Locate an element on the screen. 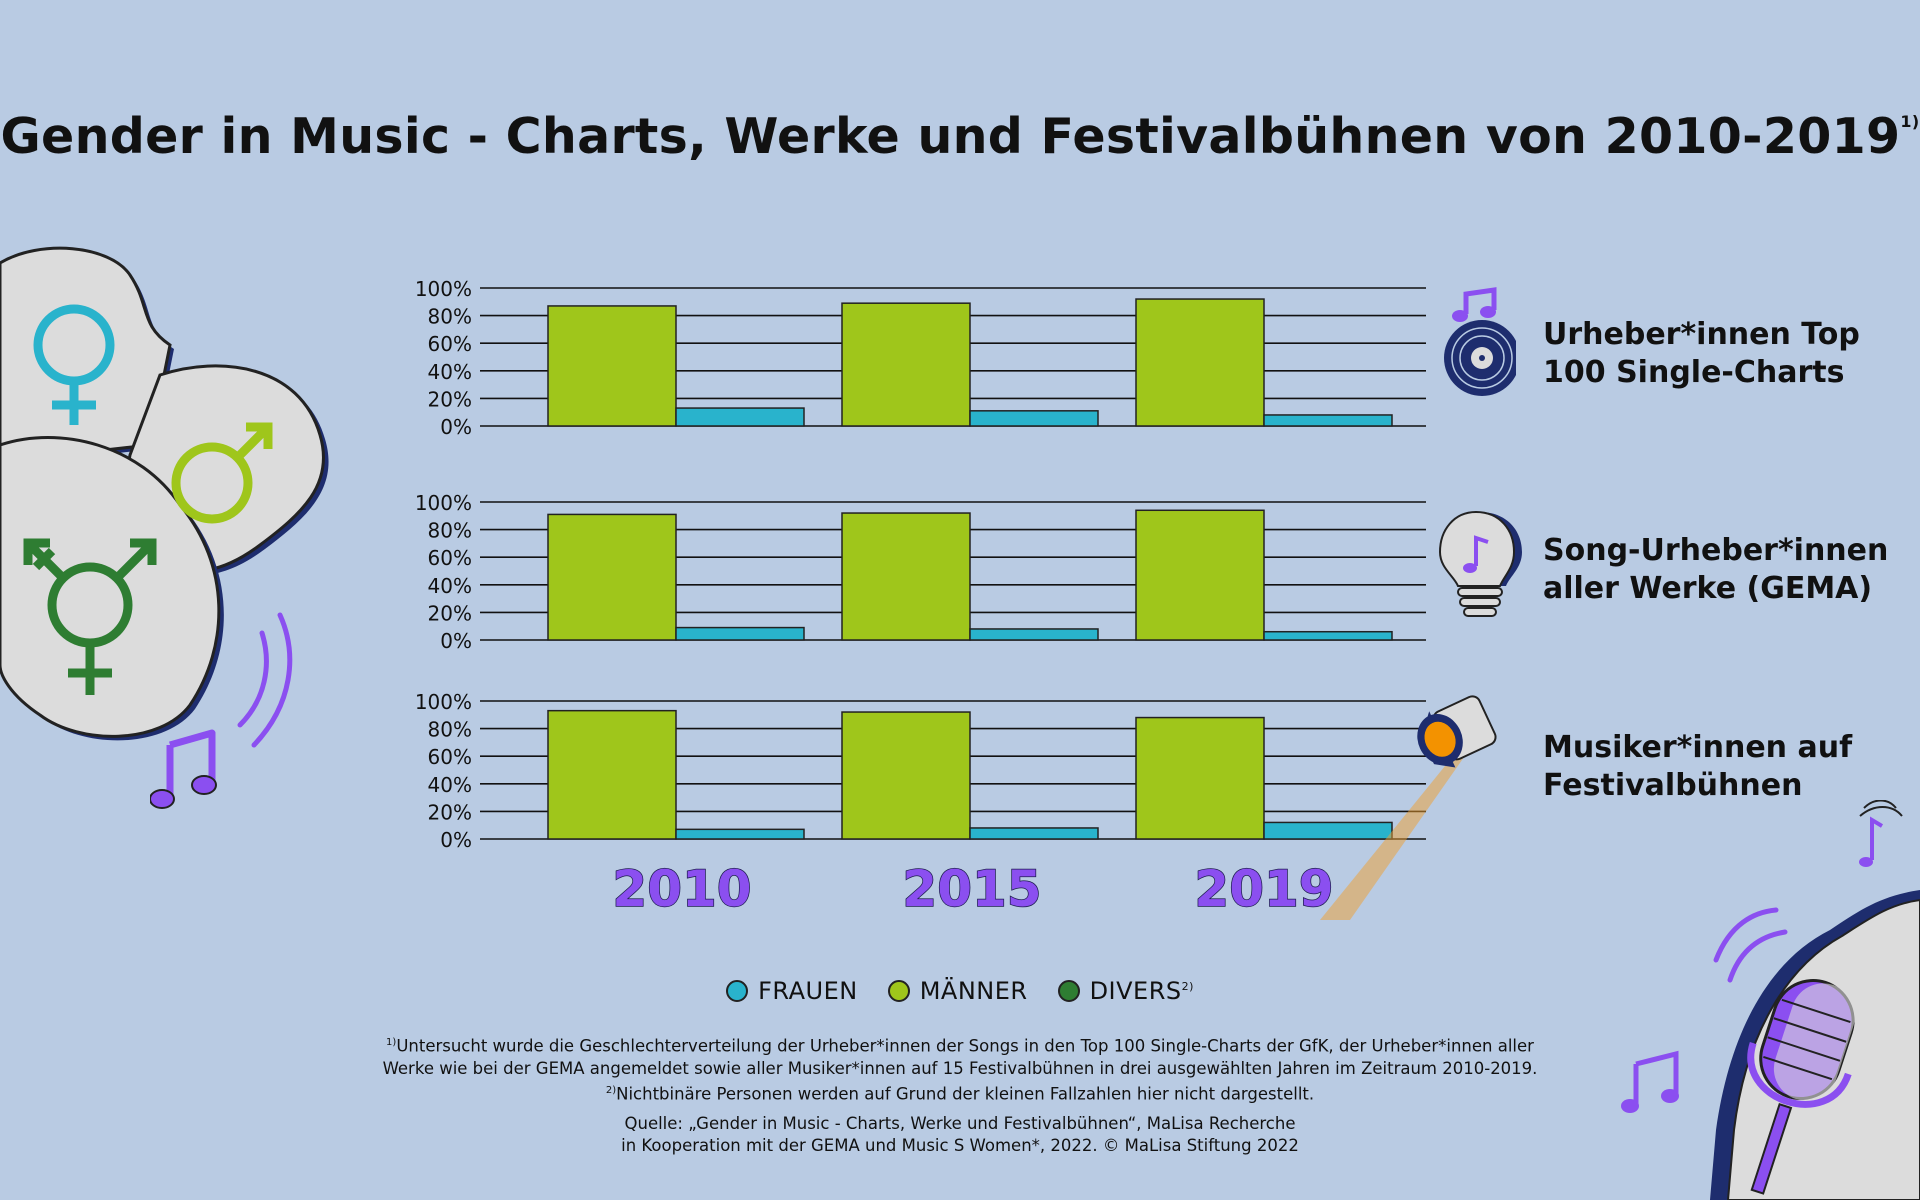  legend-item-frauen: FRAUEN is located at coordinates (792, 991).